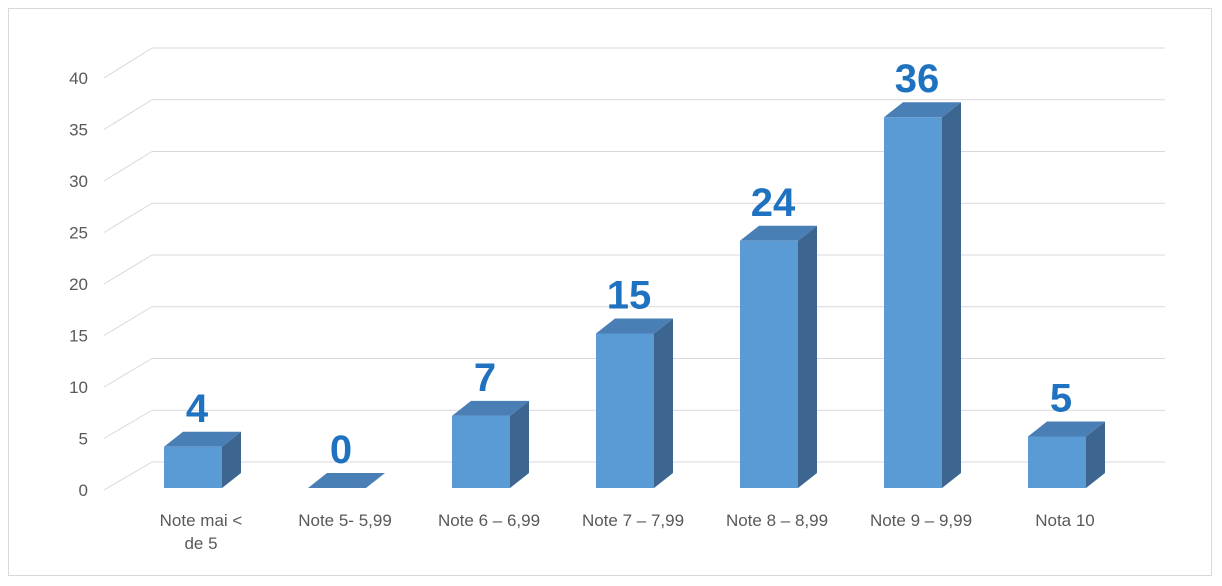  I want to click on y-axis-ticks: 0 5 10 15 20 25 30 35 40, so click(78, 284).